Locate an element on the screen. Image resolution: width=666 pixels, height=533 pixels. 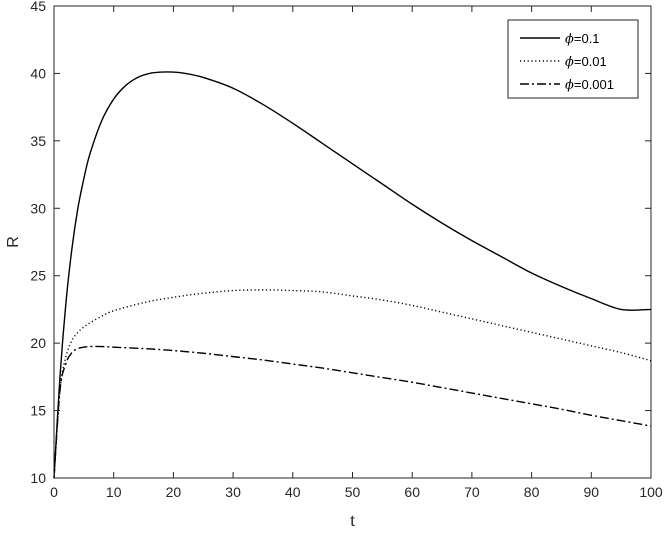
legend-entry-3: ϕ=0.001 is located at coordinates (589, 85).